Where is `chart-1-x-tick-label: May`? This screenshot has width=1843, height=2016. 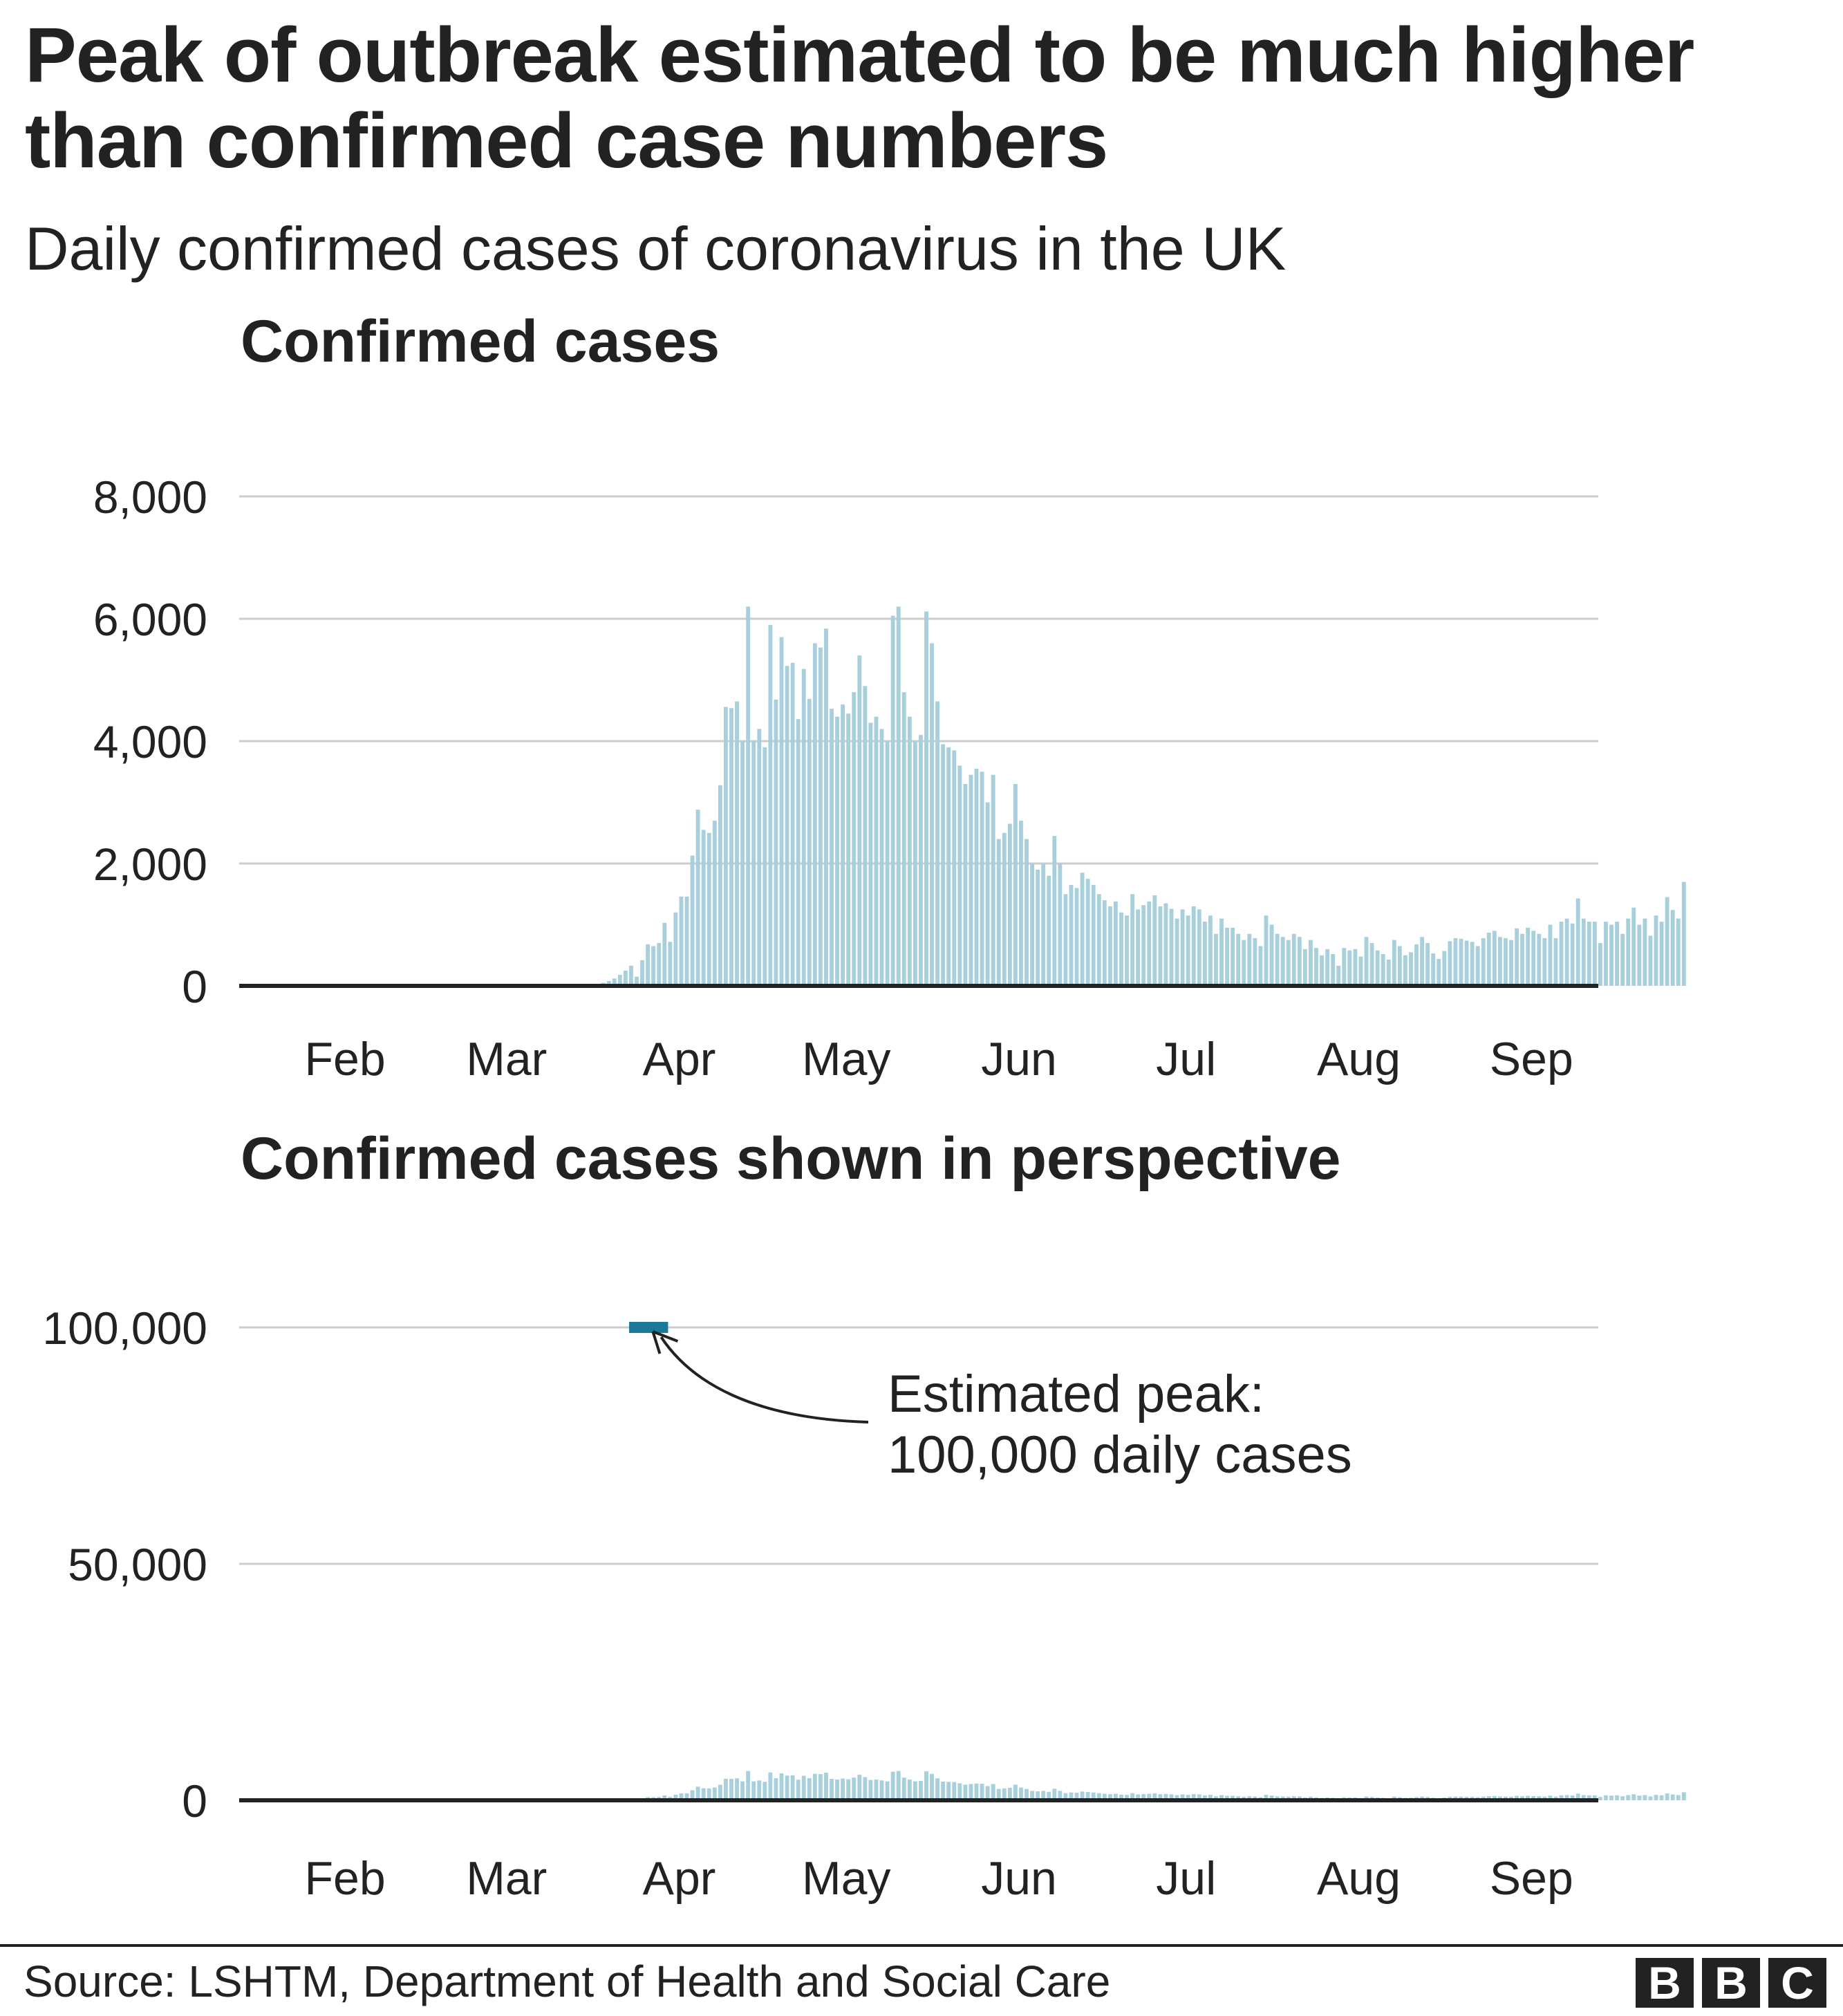
chart-1-x-tick-label: May is located at coordinates (846, 1059).